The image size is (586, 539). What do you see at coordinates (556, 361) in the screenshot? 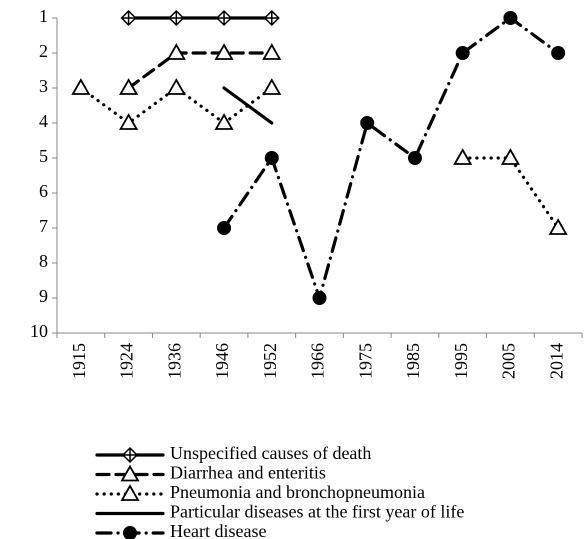
I see `x-tick-label: 2014` at bounding box center [556, 361].